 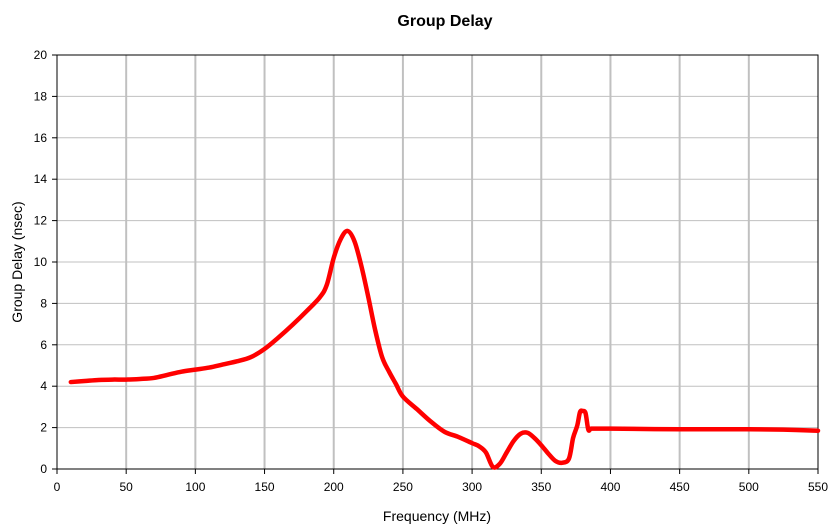 What do you see at coordinates (195, 487) in the screenshot?
I see `x-tick-label-100: 100` at bounding box center [195, 487].